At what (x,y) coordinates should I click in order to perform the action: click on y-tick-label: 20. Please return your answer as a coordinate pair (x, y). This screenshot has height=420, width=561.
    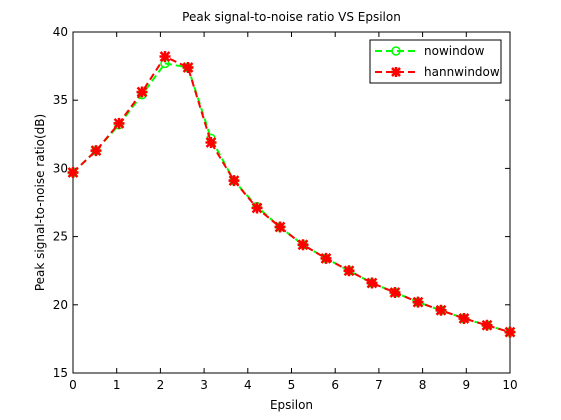
    Looking at the image, I should click on (60, 305).